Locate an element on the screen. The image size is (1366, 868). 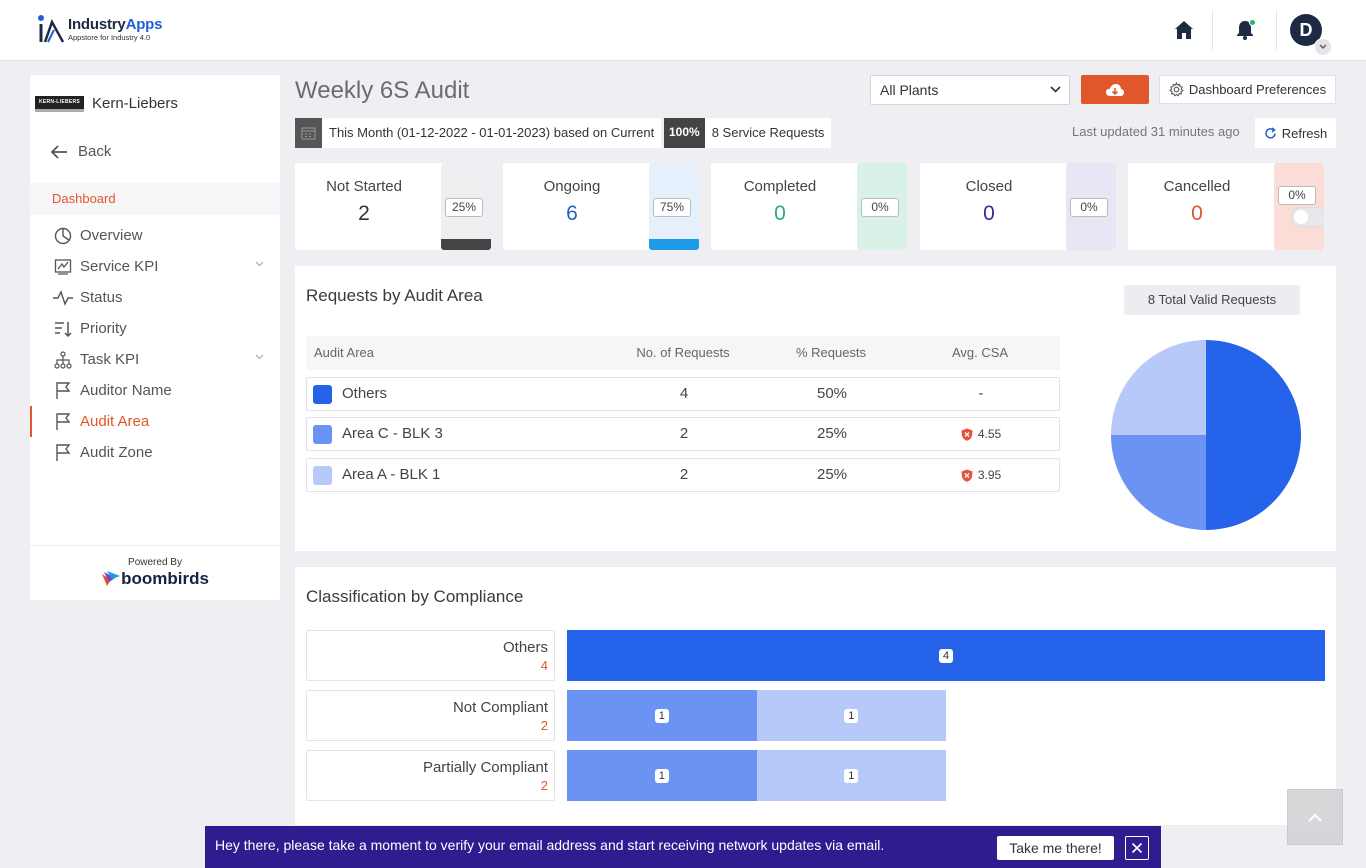
sidebar-item-audit-zone: Audit Zone is located at coordinates (155, 452).